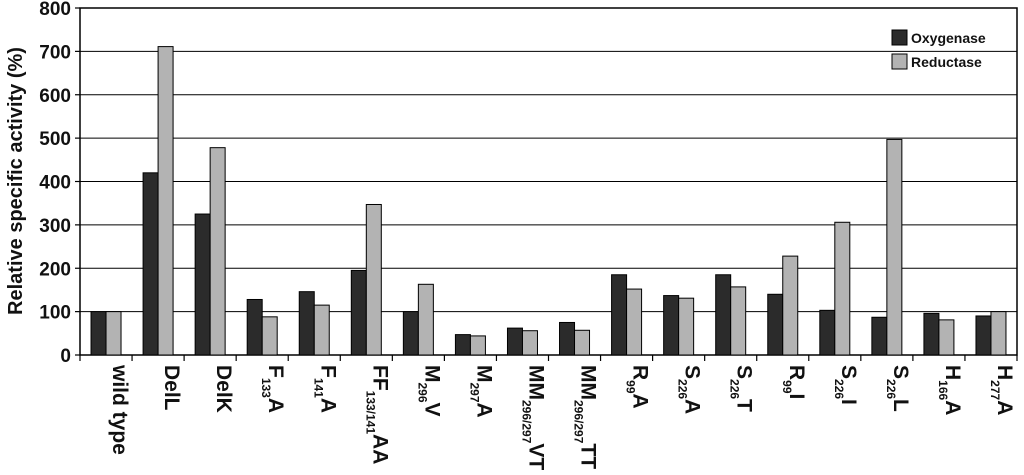 Image resolution: width=1024 pixels, height=475 pixels. I want to click on y-tick-label: 300, so click(55, 226).